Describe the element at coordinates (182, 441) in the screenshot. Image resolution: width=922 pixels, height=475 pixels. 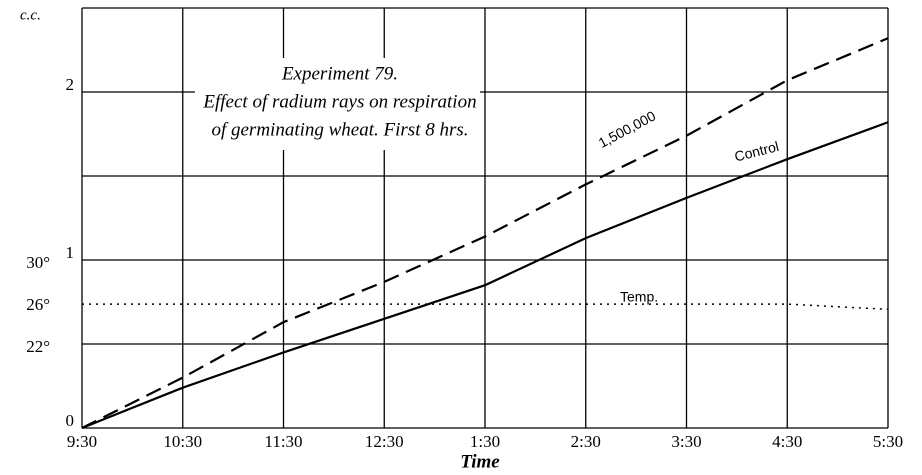
I see `x-tick-label: 10:30` at that location.